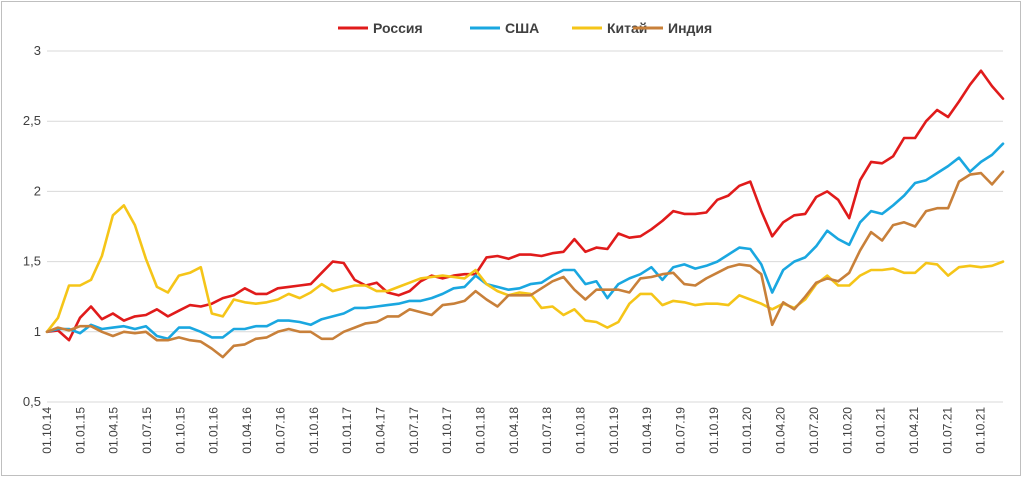  I want to click on y-tick-label: 1, so click(37, 331).